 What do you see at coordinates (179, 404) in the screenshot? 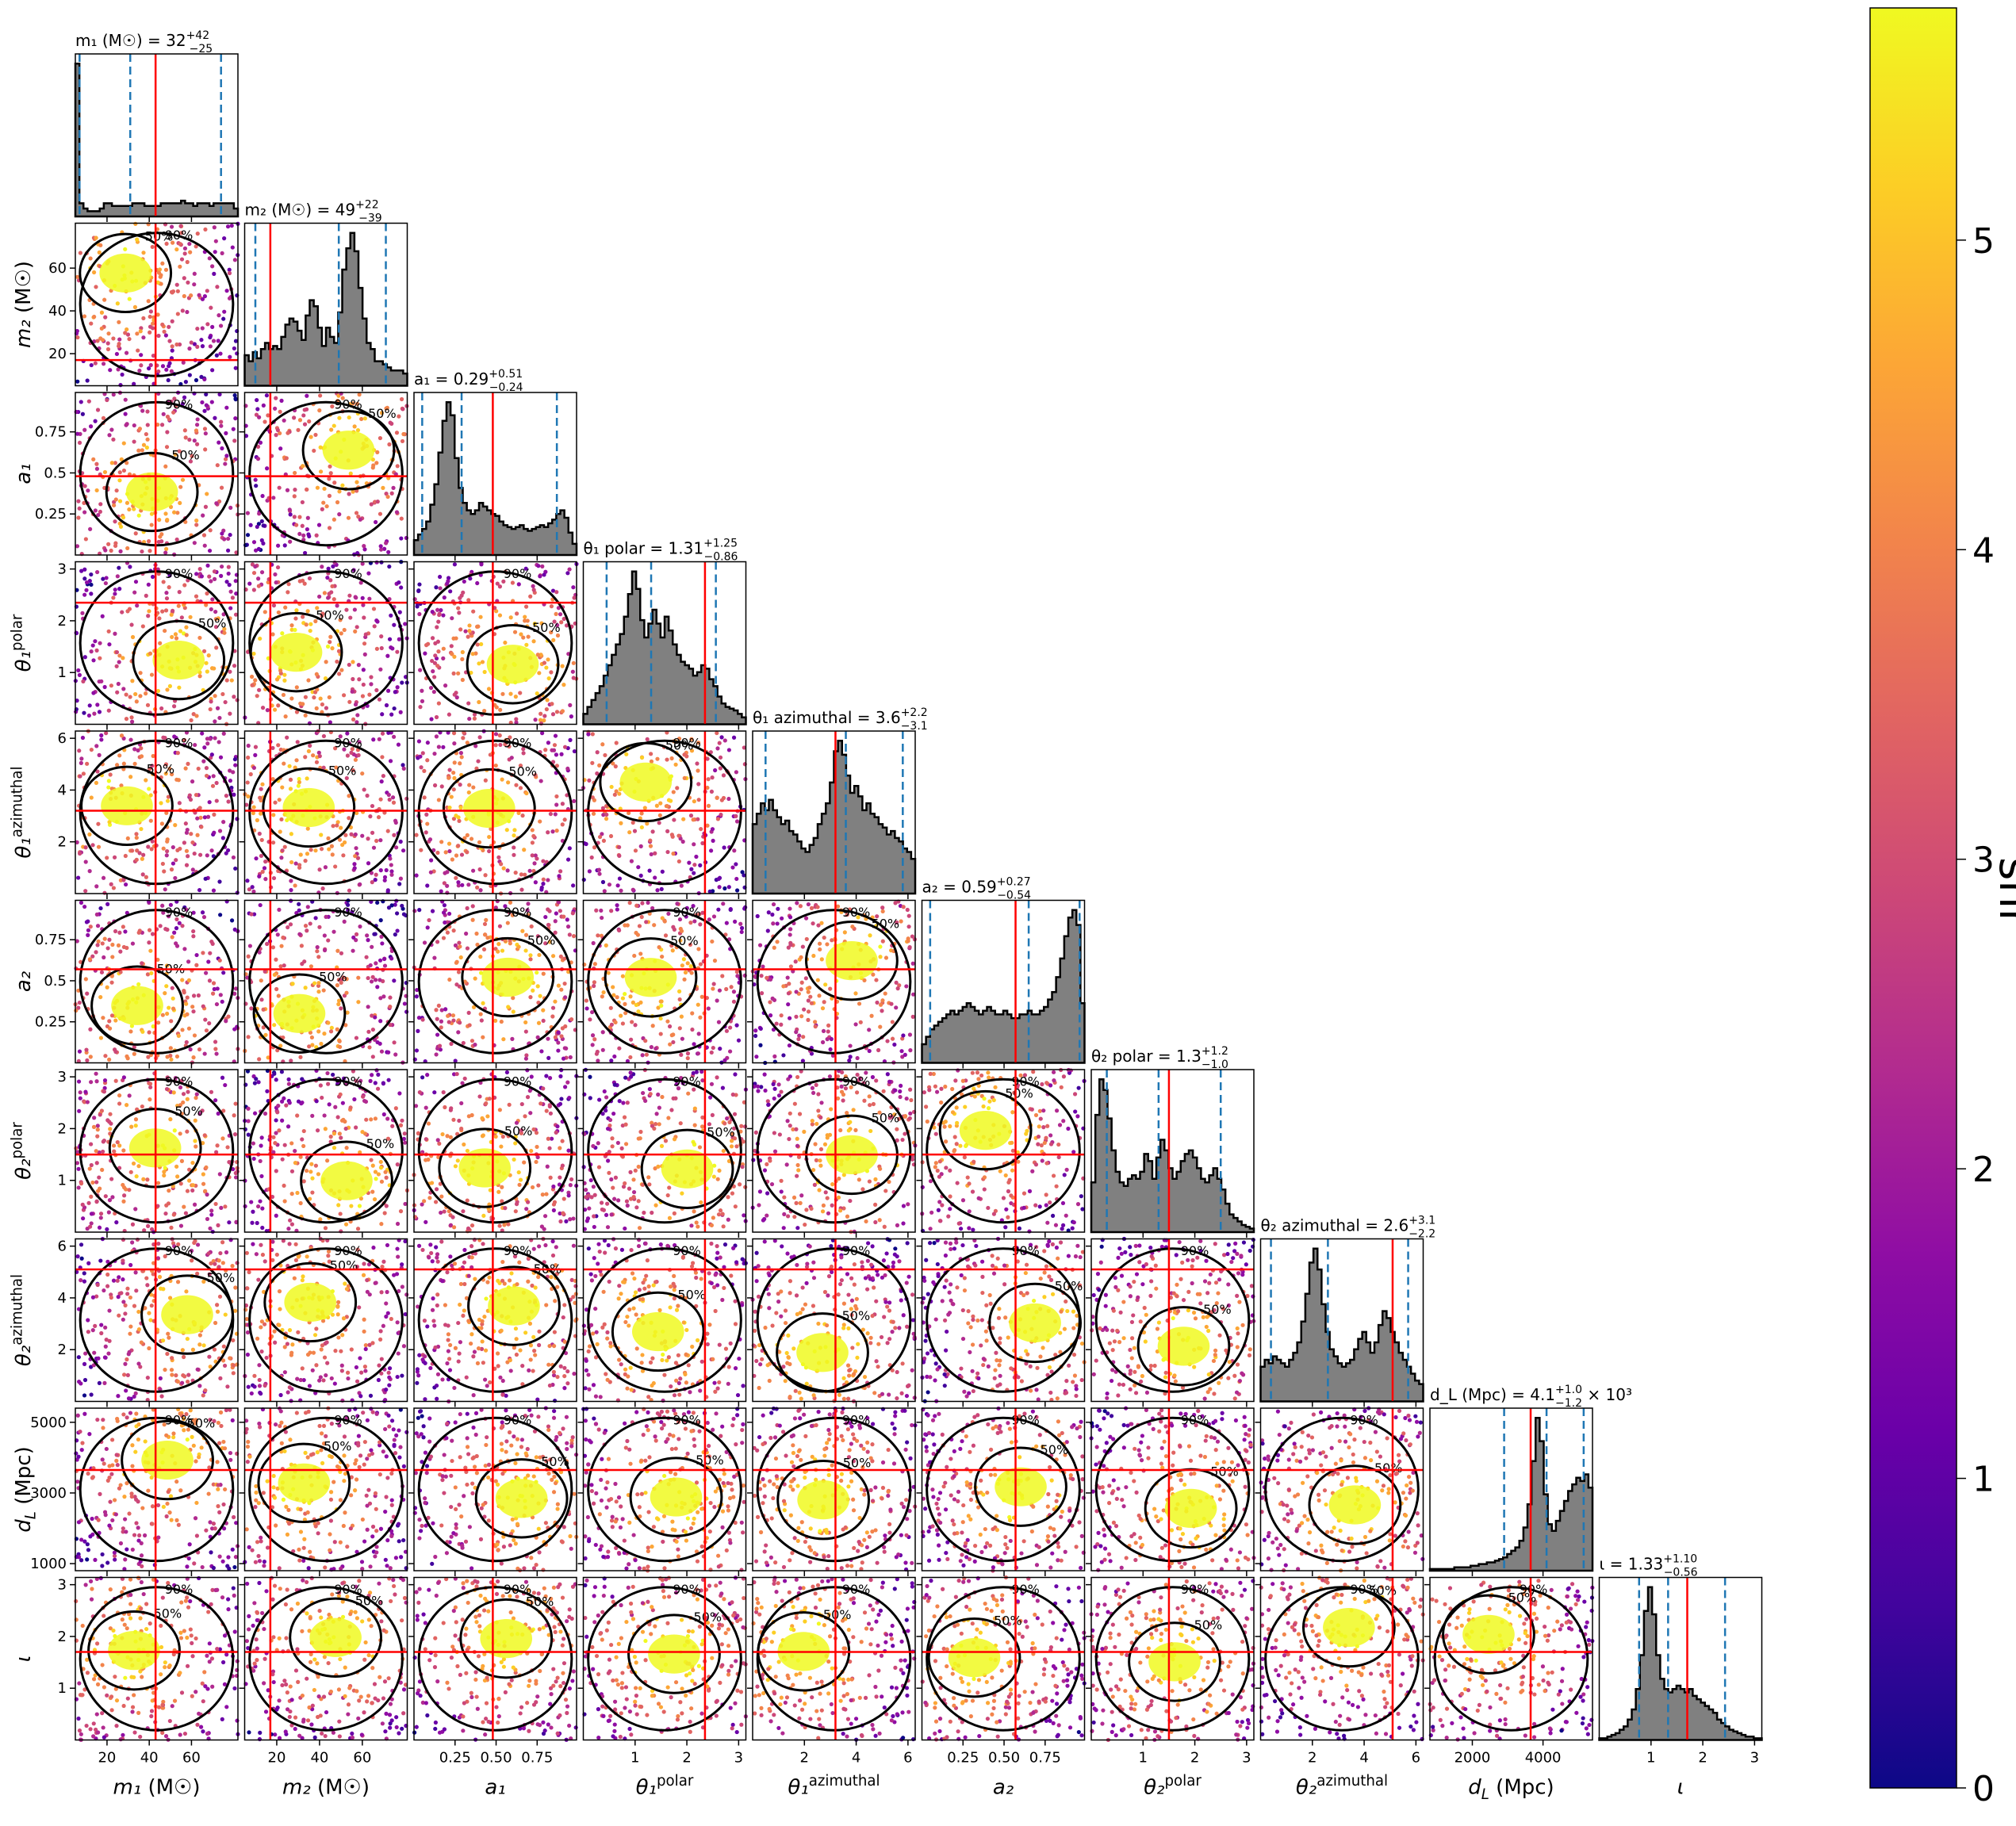
I see `contour-label-90: 90%` at bounding box center [179, 404].